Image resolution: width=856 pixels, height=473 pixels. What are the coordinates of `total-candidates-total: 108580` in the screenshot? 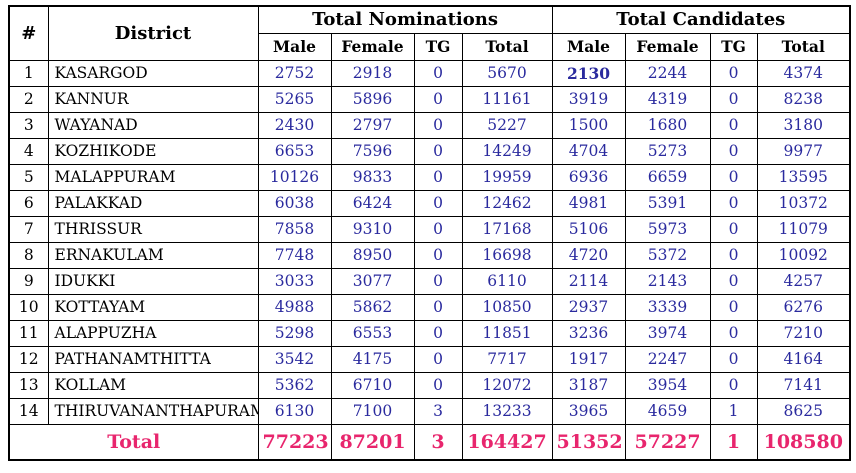 It's located at (803, 442).